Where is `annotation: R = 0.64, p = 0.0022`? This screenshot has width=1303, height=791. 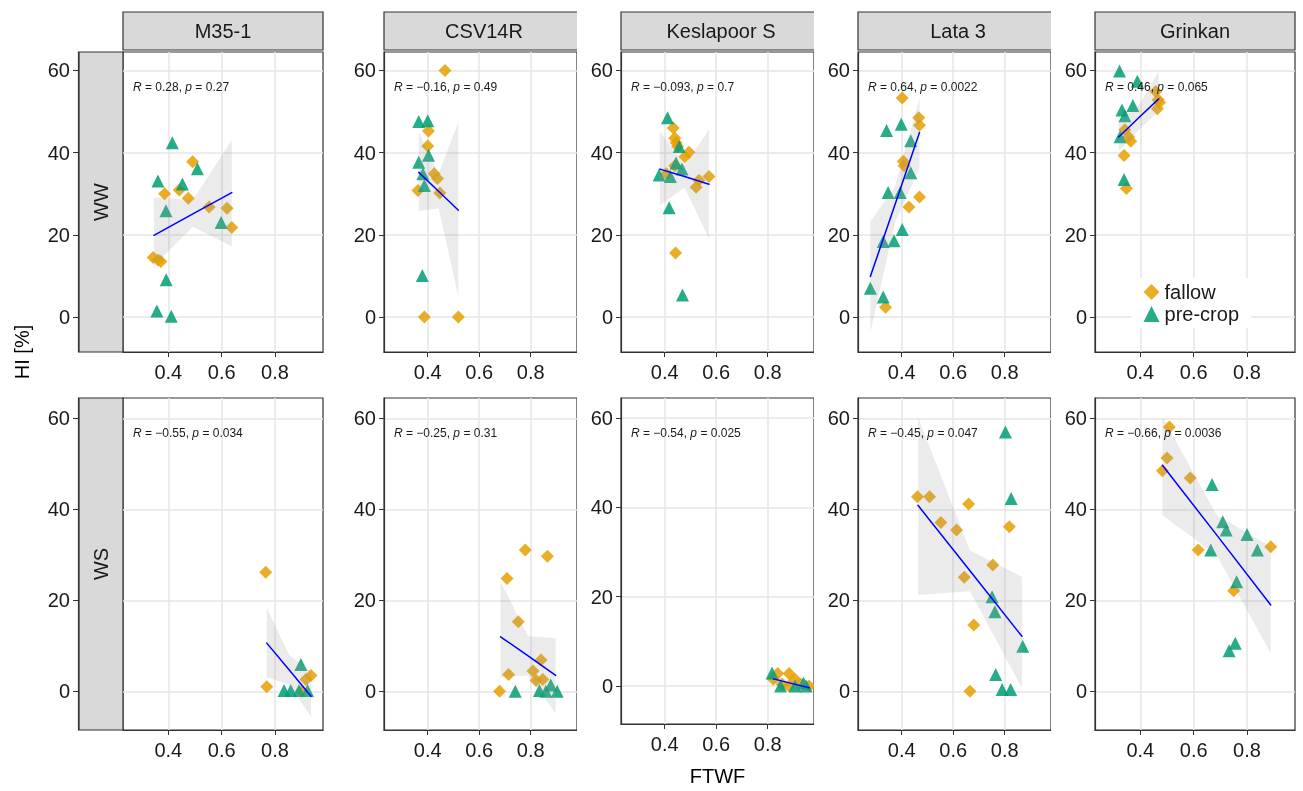 annotation: R = 0.64, p = 0.0022 is located at coordinates (923, 87).